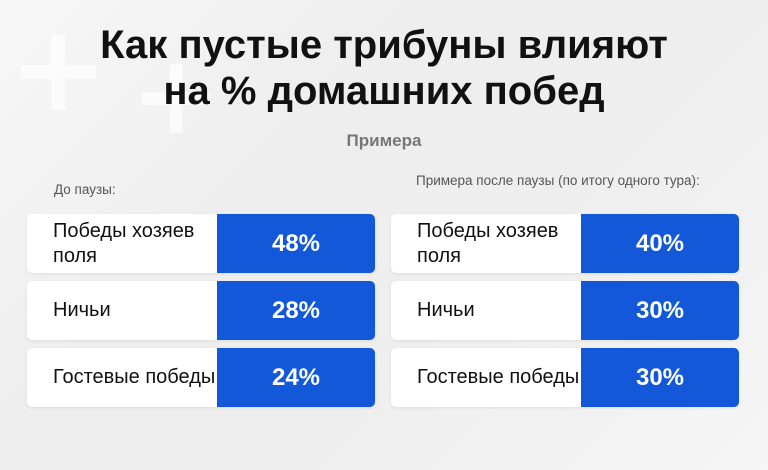 This screenshot has width=768, height=470. I want to click on left-row-home-wins: Победы хозяев поля 48%, so click(201, 243).